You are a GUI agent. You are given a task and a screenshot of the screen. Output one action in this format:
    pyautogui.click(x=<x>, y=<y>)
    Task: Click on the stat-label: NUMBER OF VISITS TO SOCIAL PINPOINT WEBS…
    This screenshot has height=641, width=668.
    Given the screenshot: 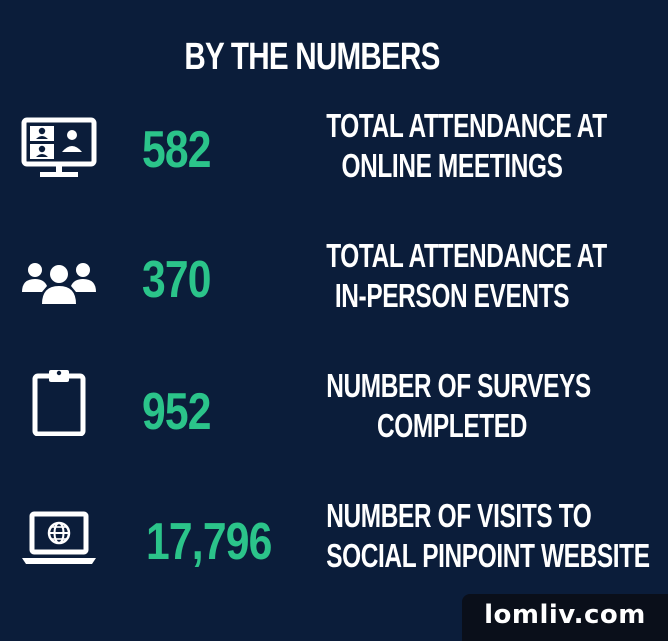 What is the action you would take?
    pyautogui.click(x=488, y=536)
    